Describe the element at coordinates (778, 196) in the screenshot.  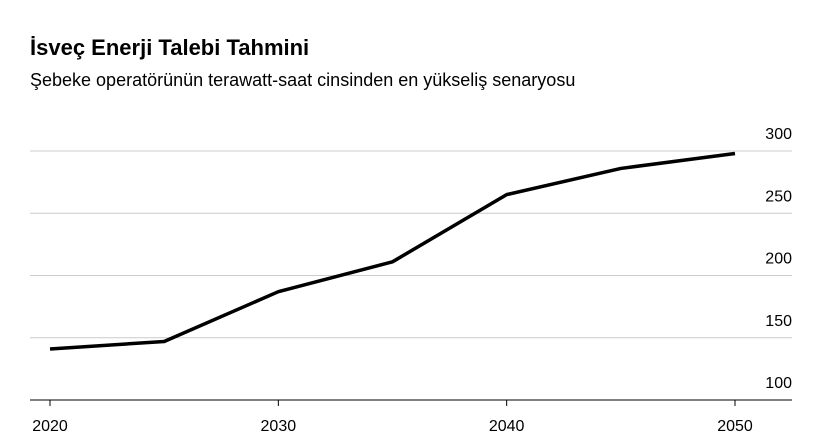
I see `y-tick-label: 250` at that location.